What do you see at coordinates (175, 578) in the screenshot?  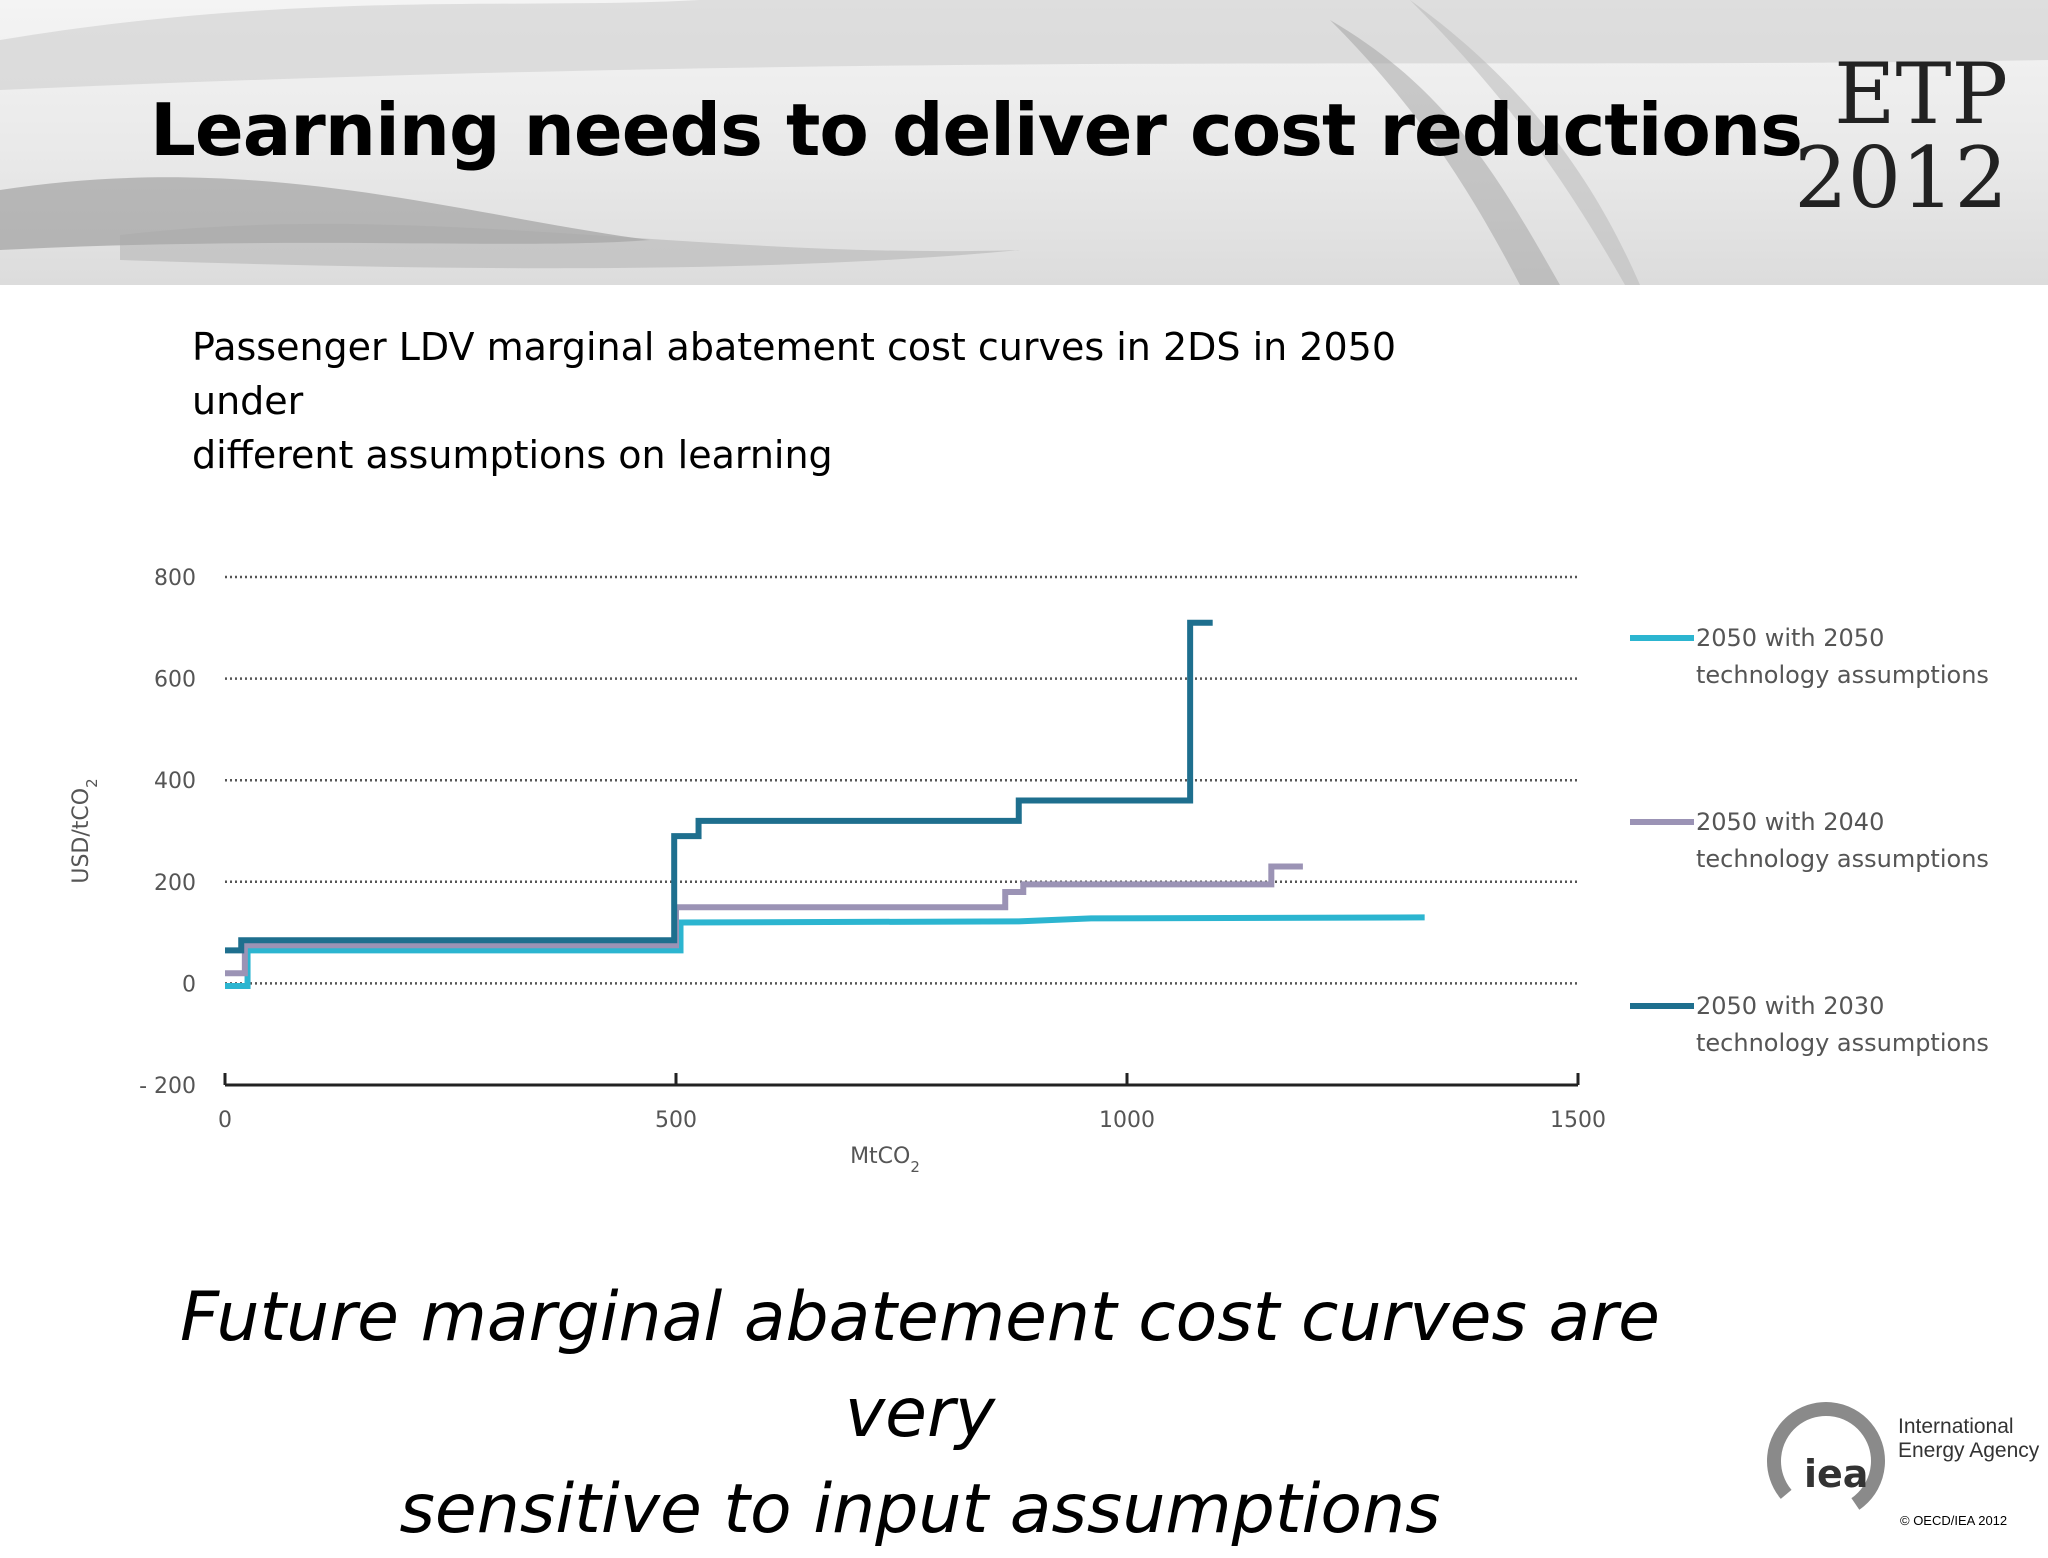 I see `y-tick-label: 800` at bounding box center [175, 578].